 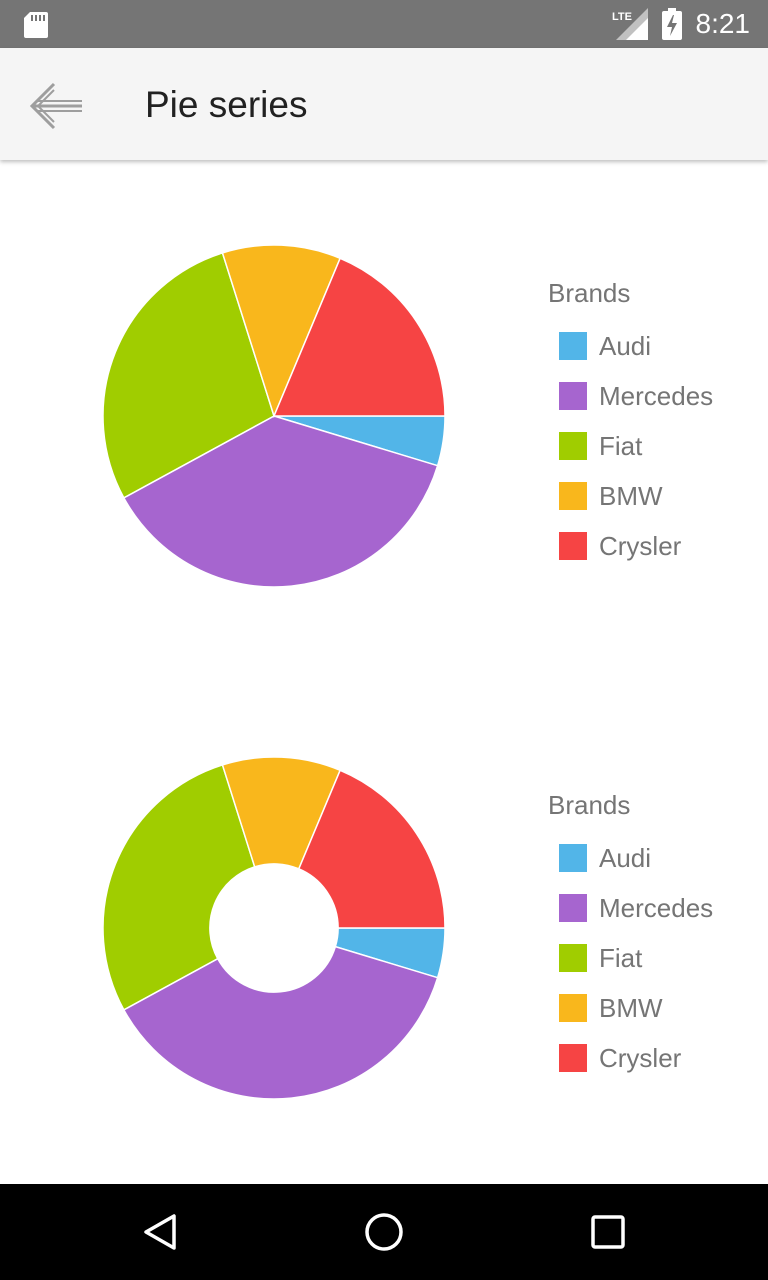 I want to click on page-title: Pie series, so click(x=226, y=104).